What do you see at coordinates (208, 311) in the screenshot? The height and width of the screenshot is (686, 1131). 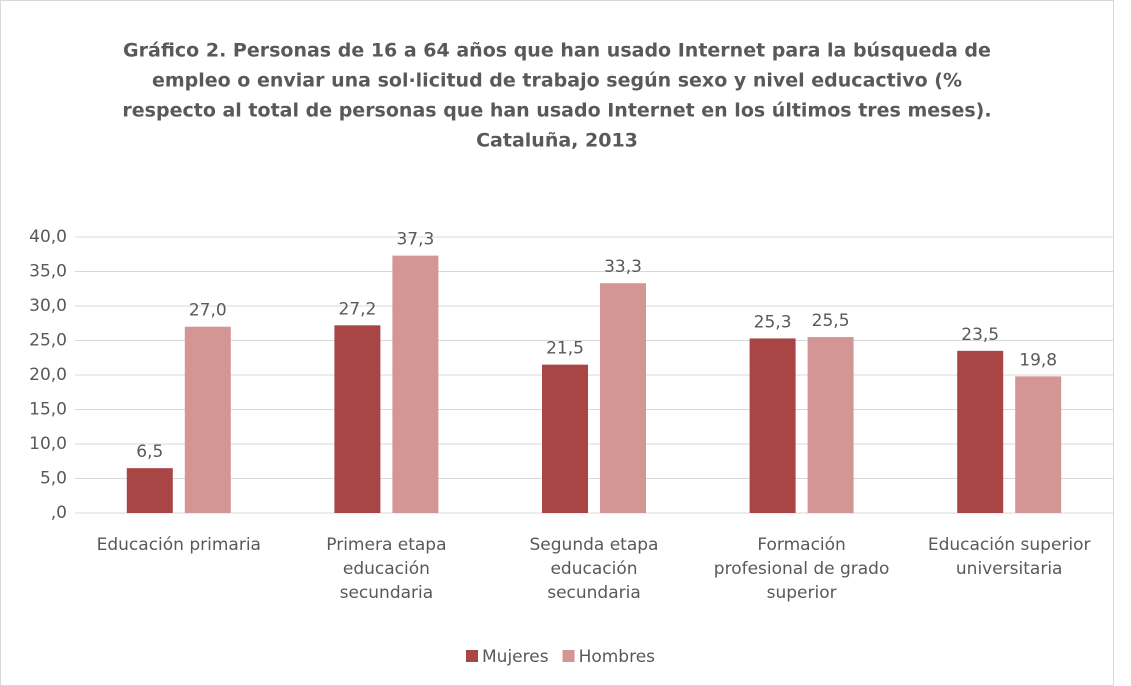 I see `data-label: 27,0` at bounding box center [208, 311].